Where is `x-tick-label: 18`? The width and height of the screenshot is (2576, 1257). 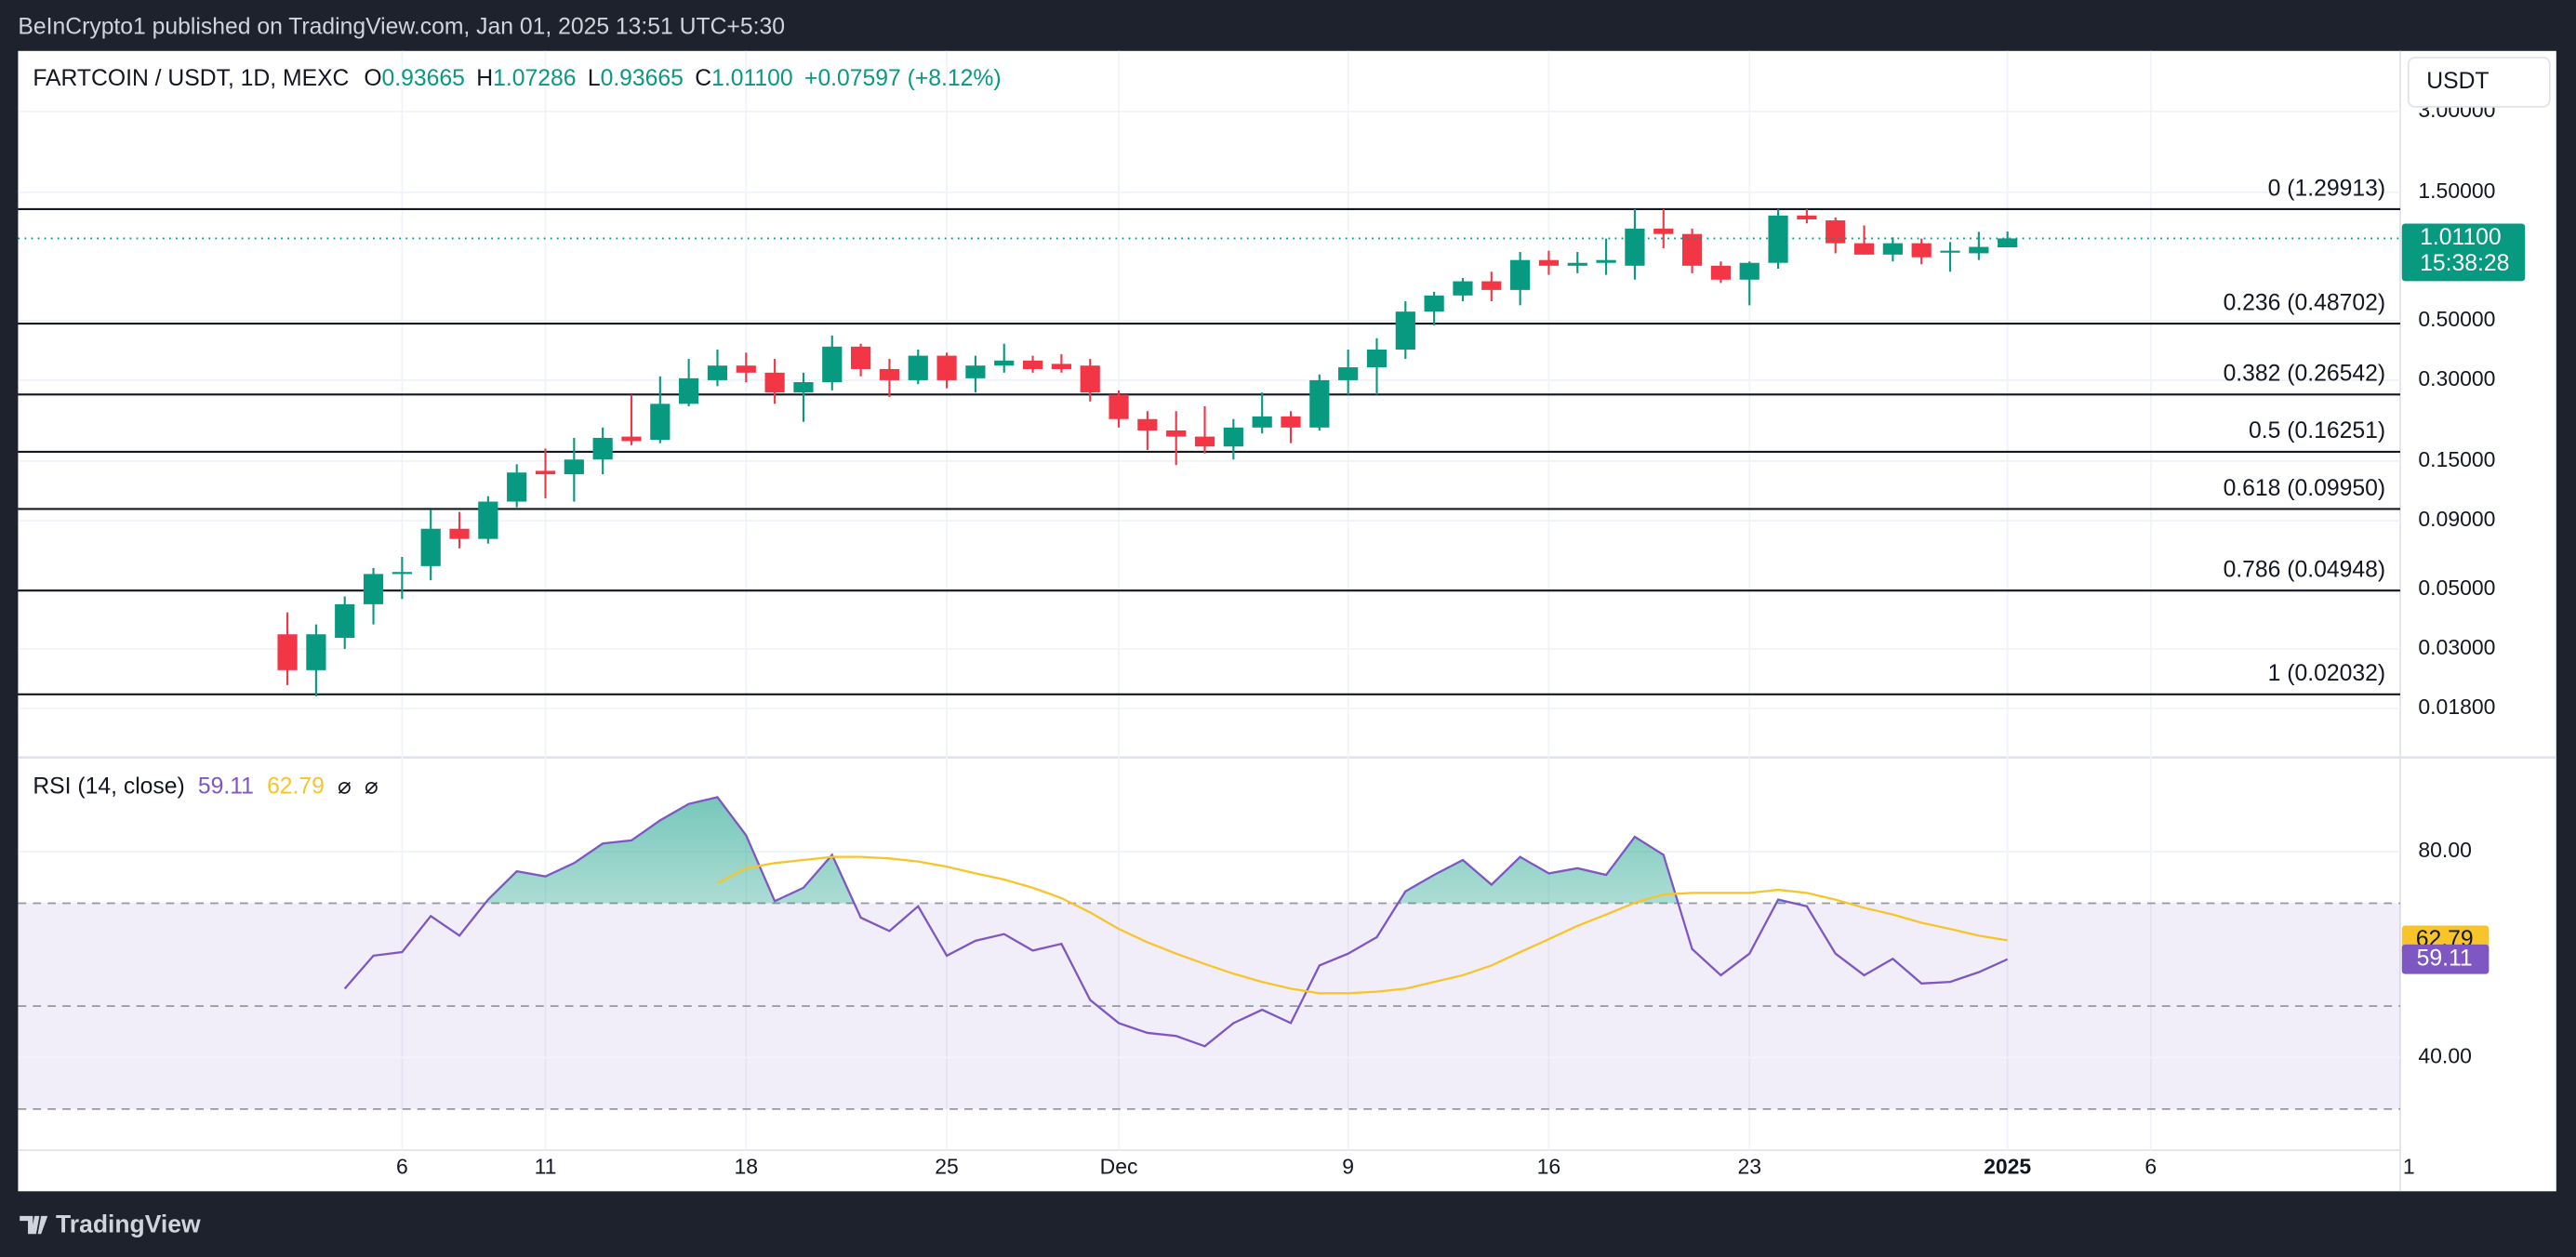
x-tick-label: 18 is located at coordinates (747, 1167).